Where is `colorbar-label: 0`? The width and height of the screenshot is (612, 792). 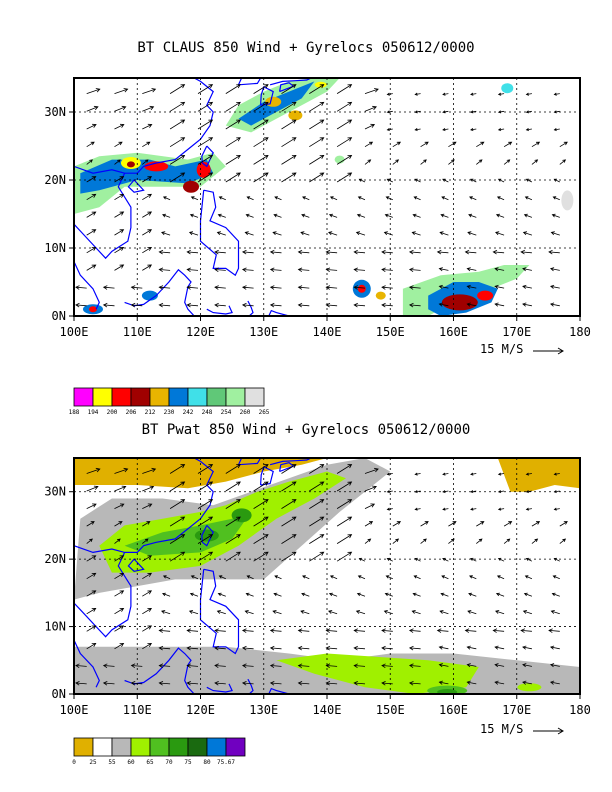
colorbar-label: 0 is located at coordinates (74, 762).